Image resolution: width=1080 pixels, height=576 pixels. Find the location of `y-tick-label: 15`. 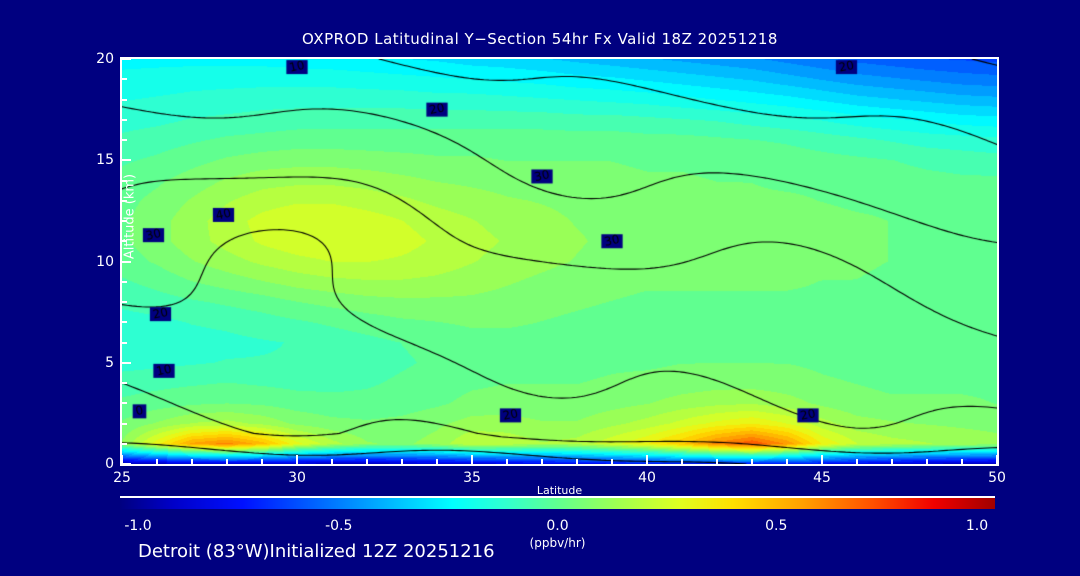

y-tick-label: 15 is located at coordinates (105, 160).